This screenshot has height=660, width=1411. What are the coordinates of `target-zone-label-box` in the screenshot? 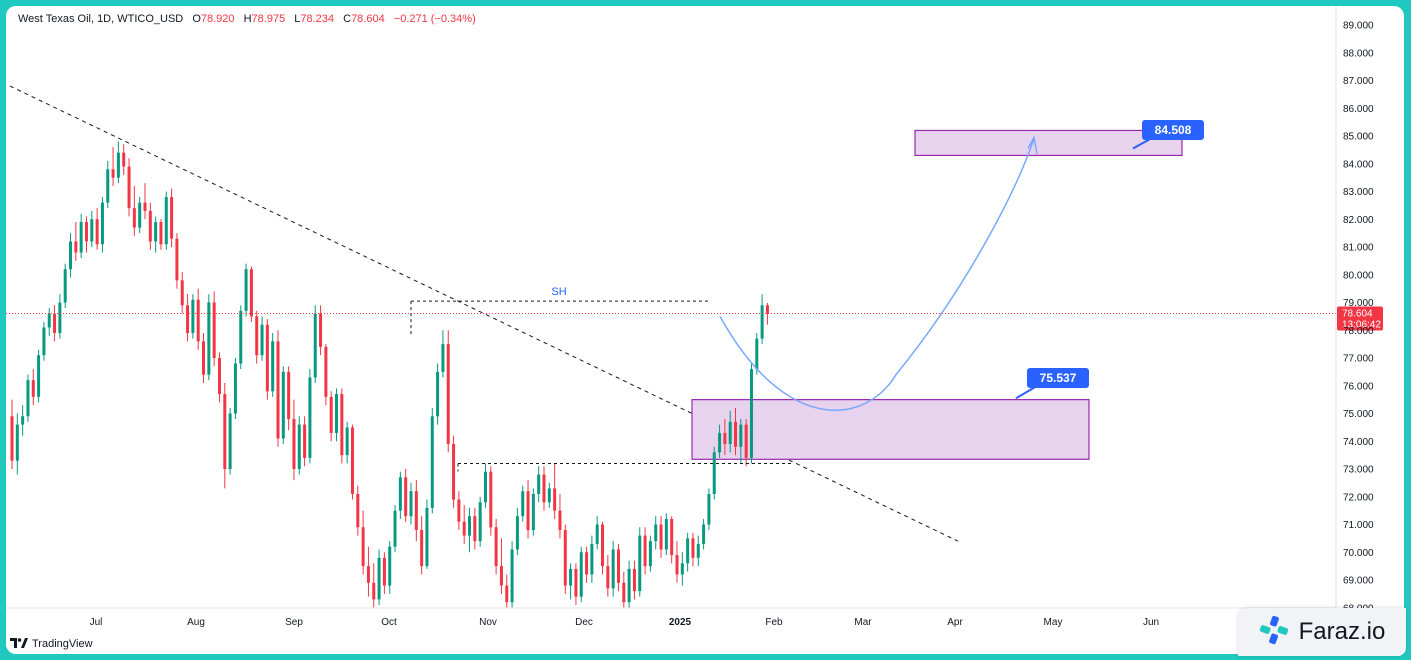 It's located at (1173, 130).